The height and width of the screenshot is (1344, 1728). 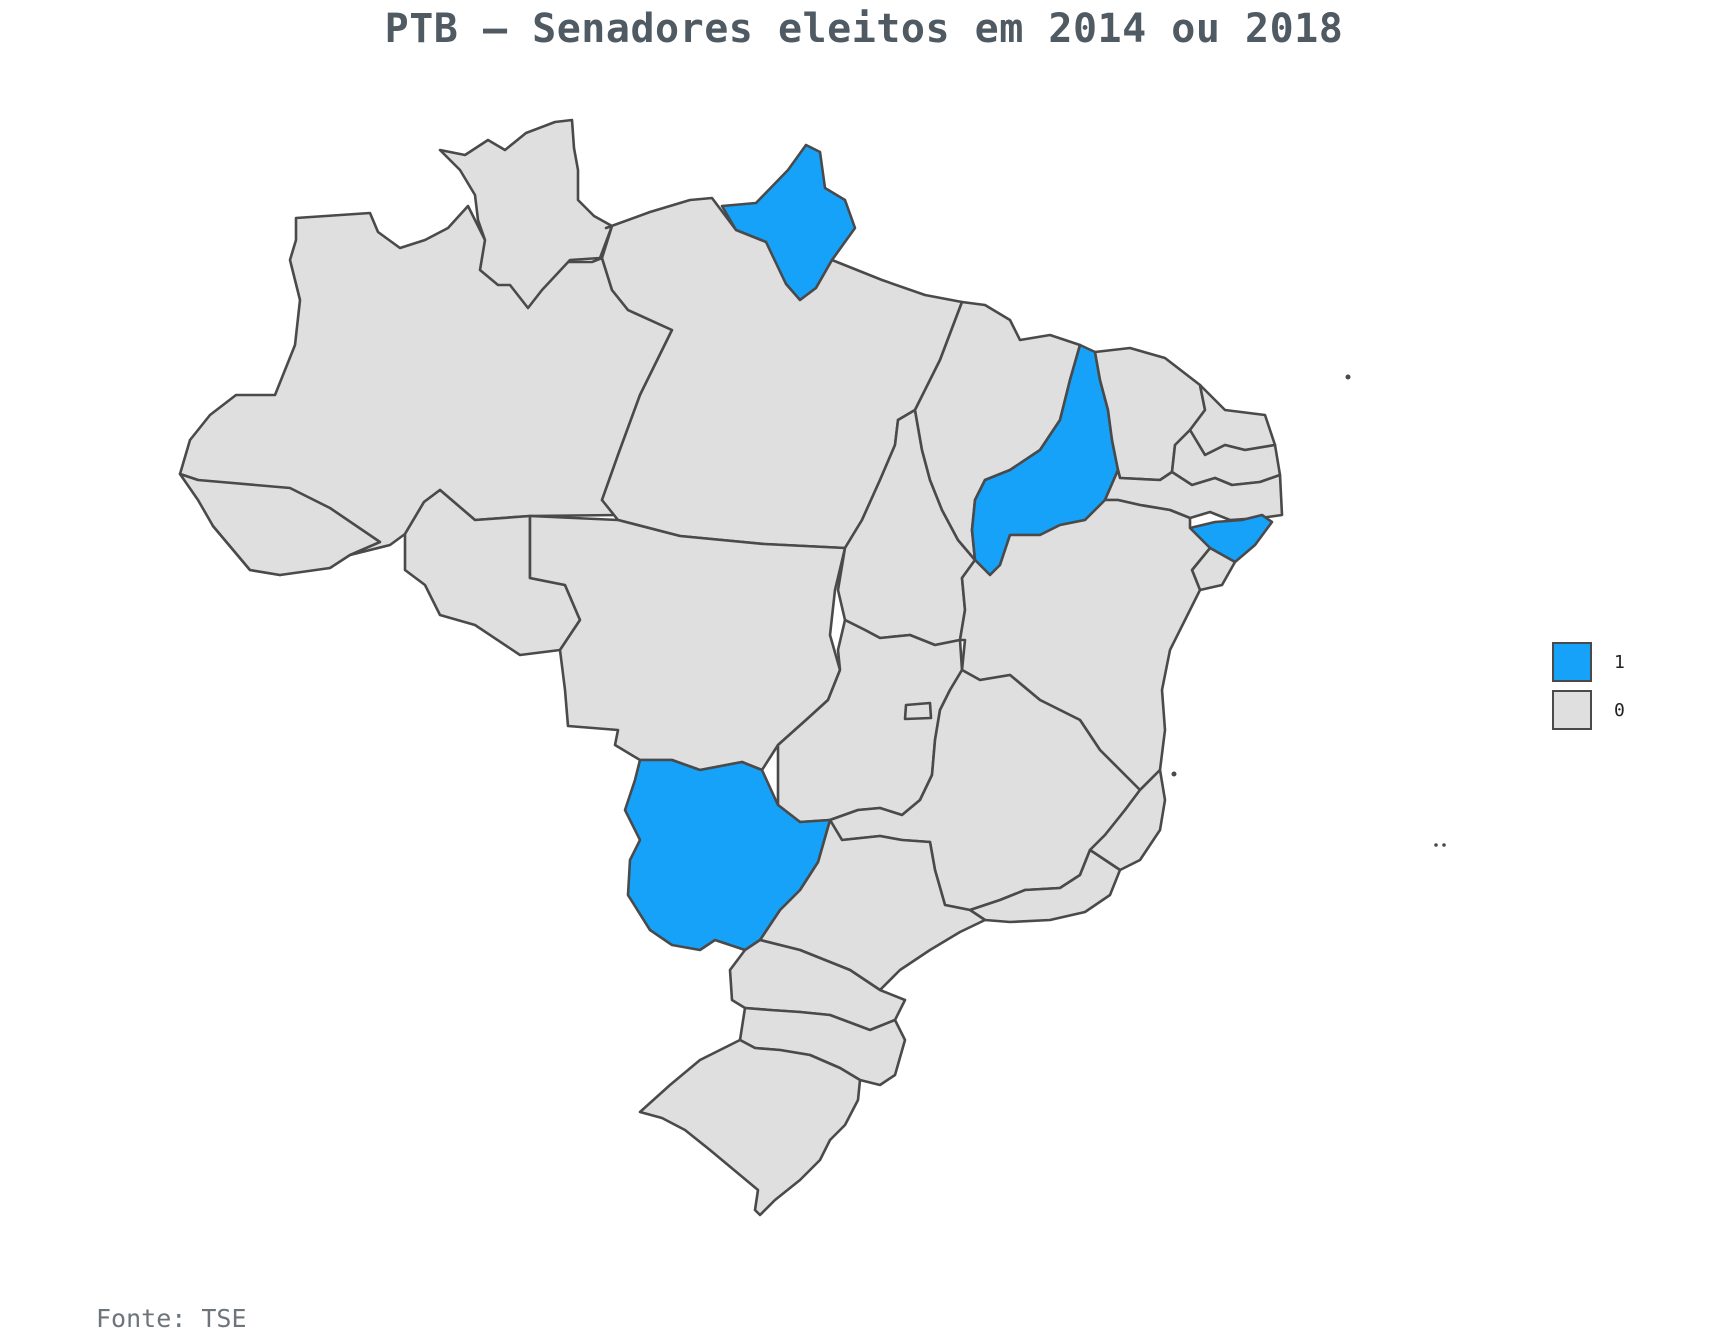 What do you see at coordinates (1232, 420) in the screenshot?
I see `state-rio-grande-do-norte` at bounding box center [1232, 420].